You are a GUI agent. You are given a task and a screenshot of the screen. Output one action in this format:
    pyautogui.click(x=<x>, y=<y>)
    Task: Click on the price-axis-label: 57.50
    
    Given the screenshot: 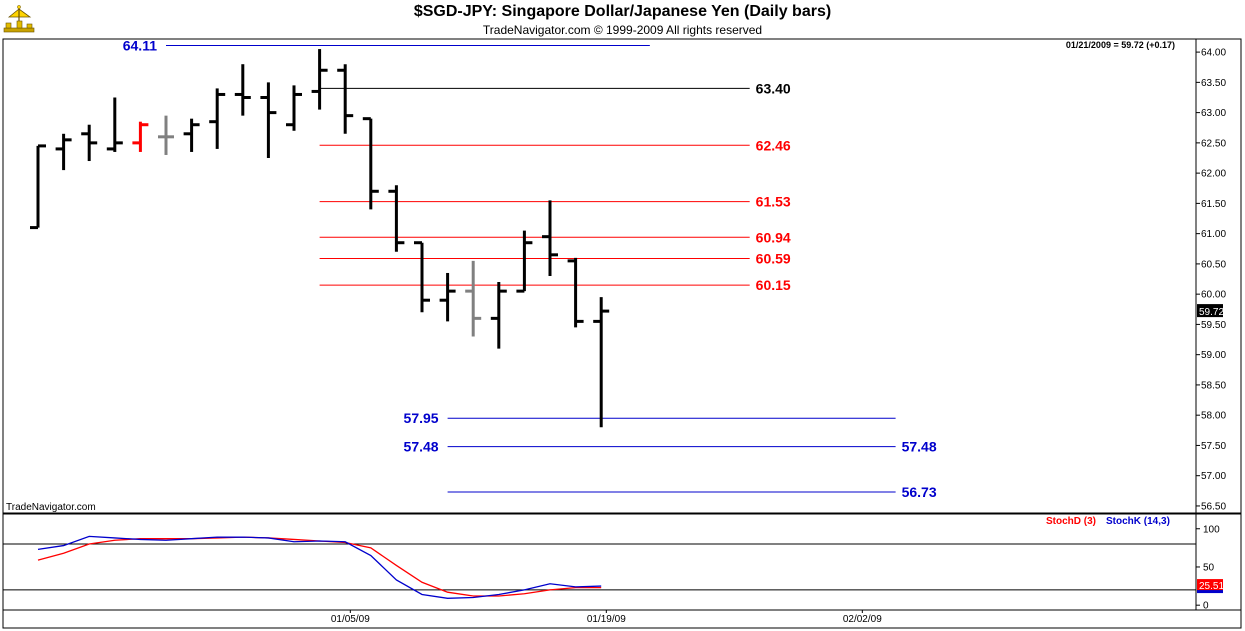 What is the action you would take?
    pyautogui.click(x=1213, y=446)
    